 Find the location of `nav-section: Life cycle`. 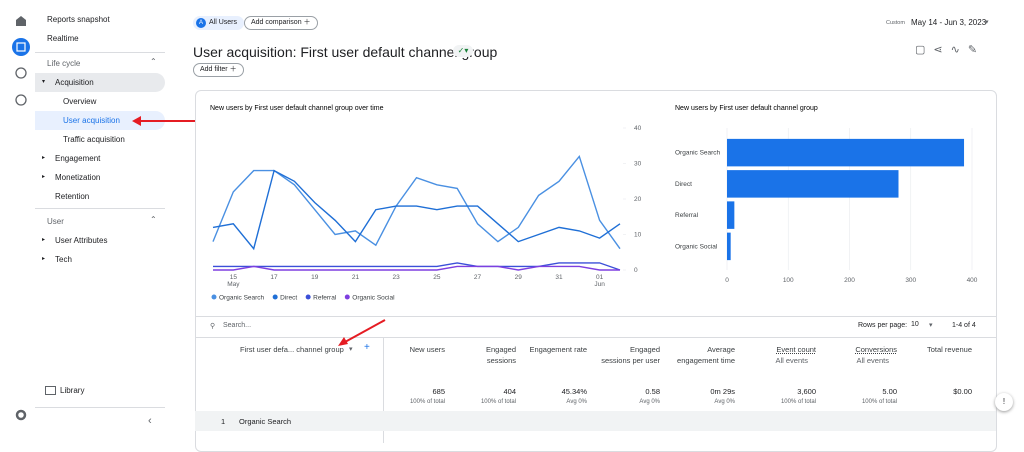

nav-section: Life cycle is located at coordinates (64, 63).